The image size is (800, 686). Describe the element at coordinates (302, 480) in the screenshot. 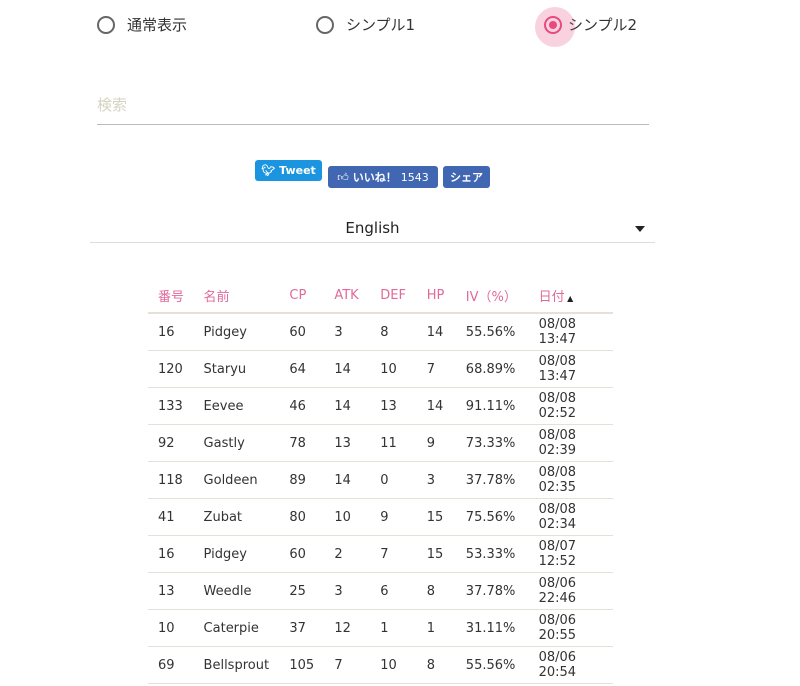

I see `table-cell: 89` at that location.